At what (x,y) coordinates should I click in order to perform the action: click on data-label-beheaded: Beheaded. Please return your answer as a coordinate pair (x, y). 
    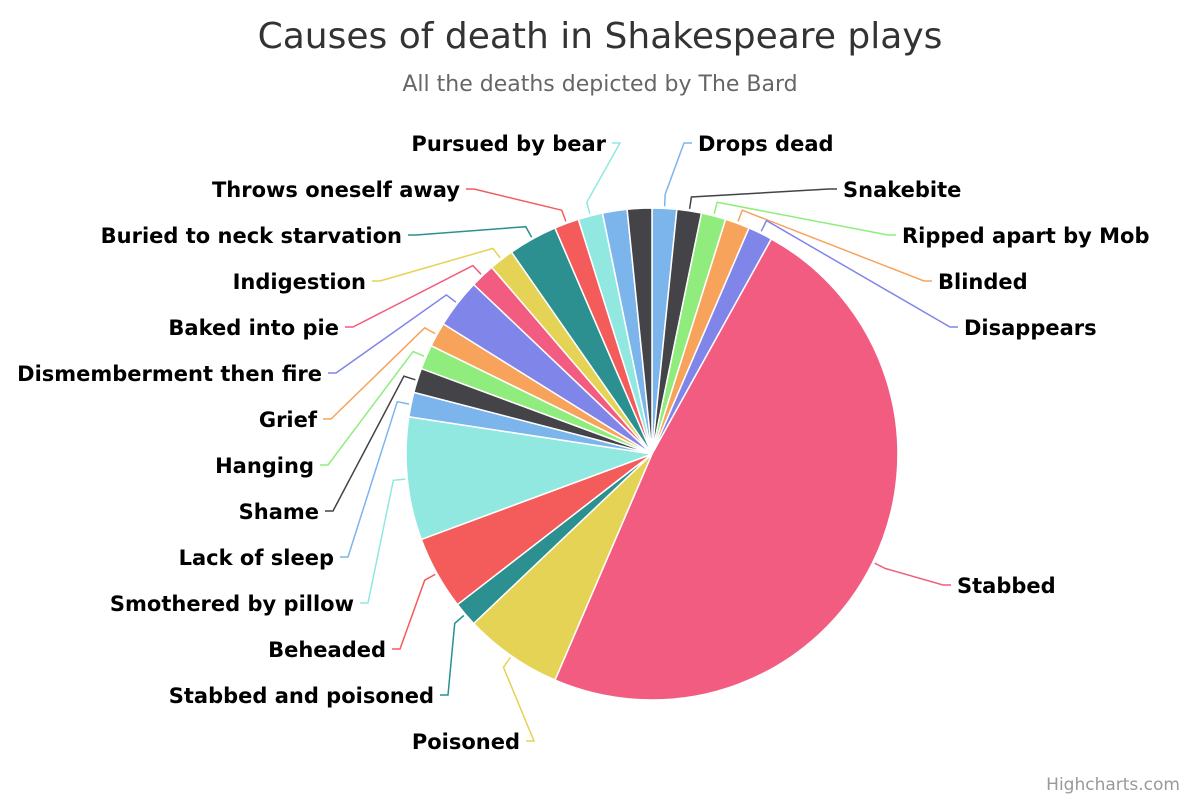
    Looking at the image, I should click on (327, 650).